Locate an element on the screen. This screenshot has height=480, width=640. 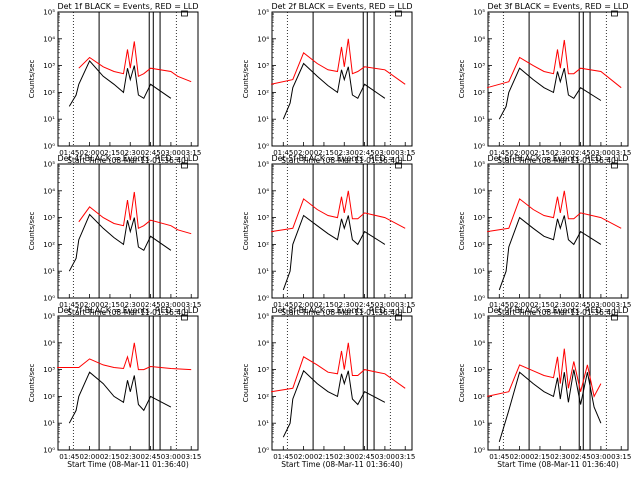
chart-title: Det 6f BLACK = Events, RED = LLD is located at coordinates (557, 158).